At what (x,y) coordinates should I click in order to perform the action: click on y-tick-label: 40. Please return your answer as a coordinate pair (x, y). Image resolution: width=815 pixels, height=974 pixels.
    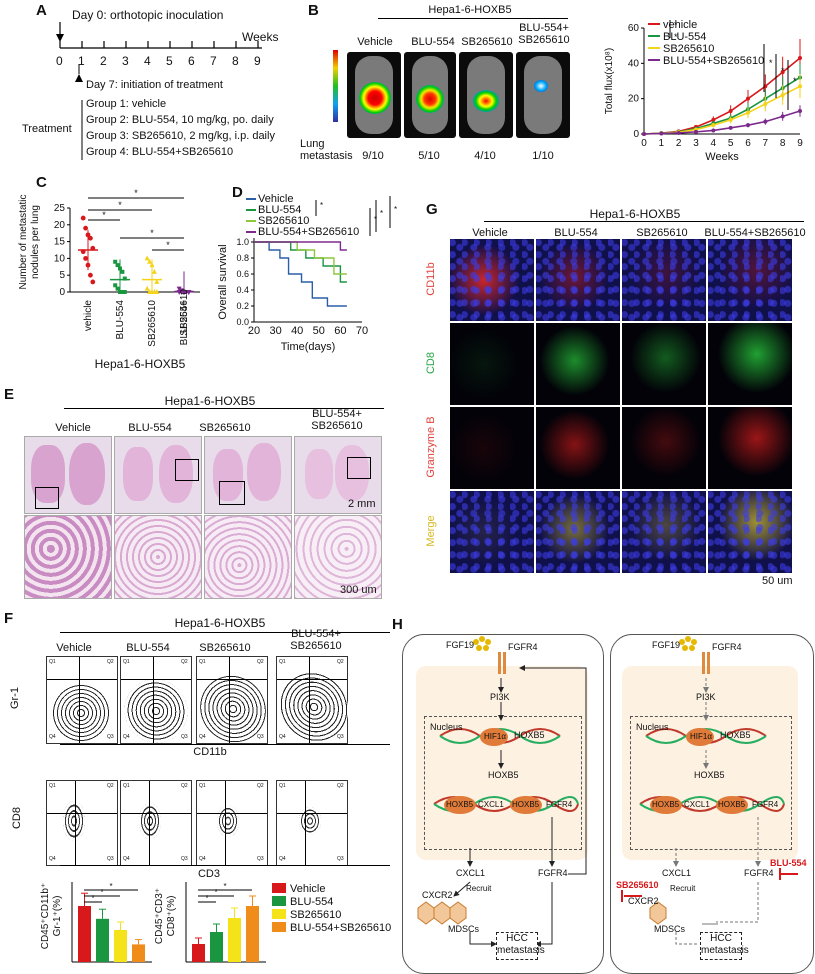
    Looking at the image, I should click on (634, 63).